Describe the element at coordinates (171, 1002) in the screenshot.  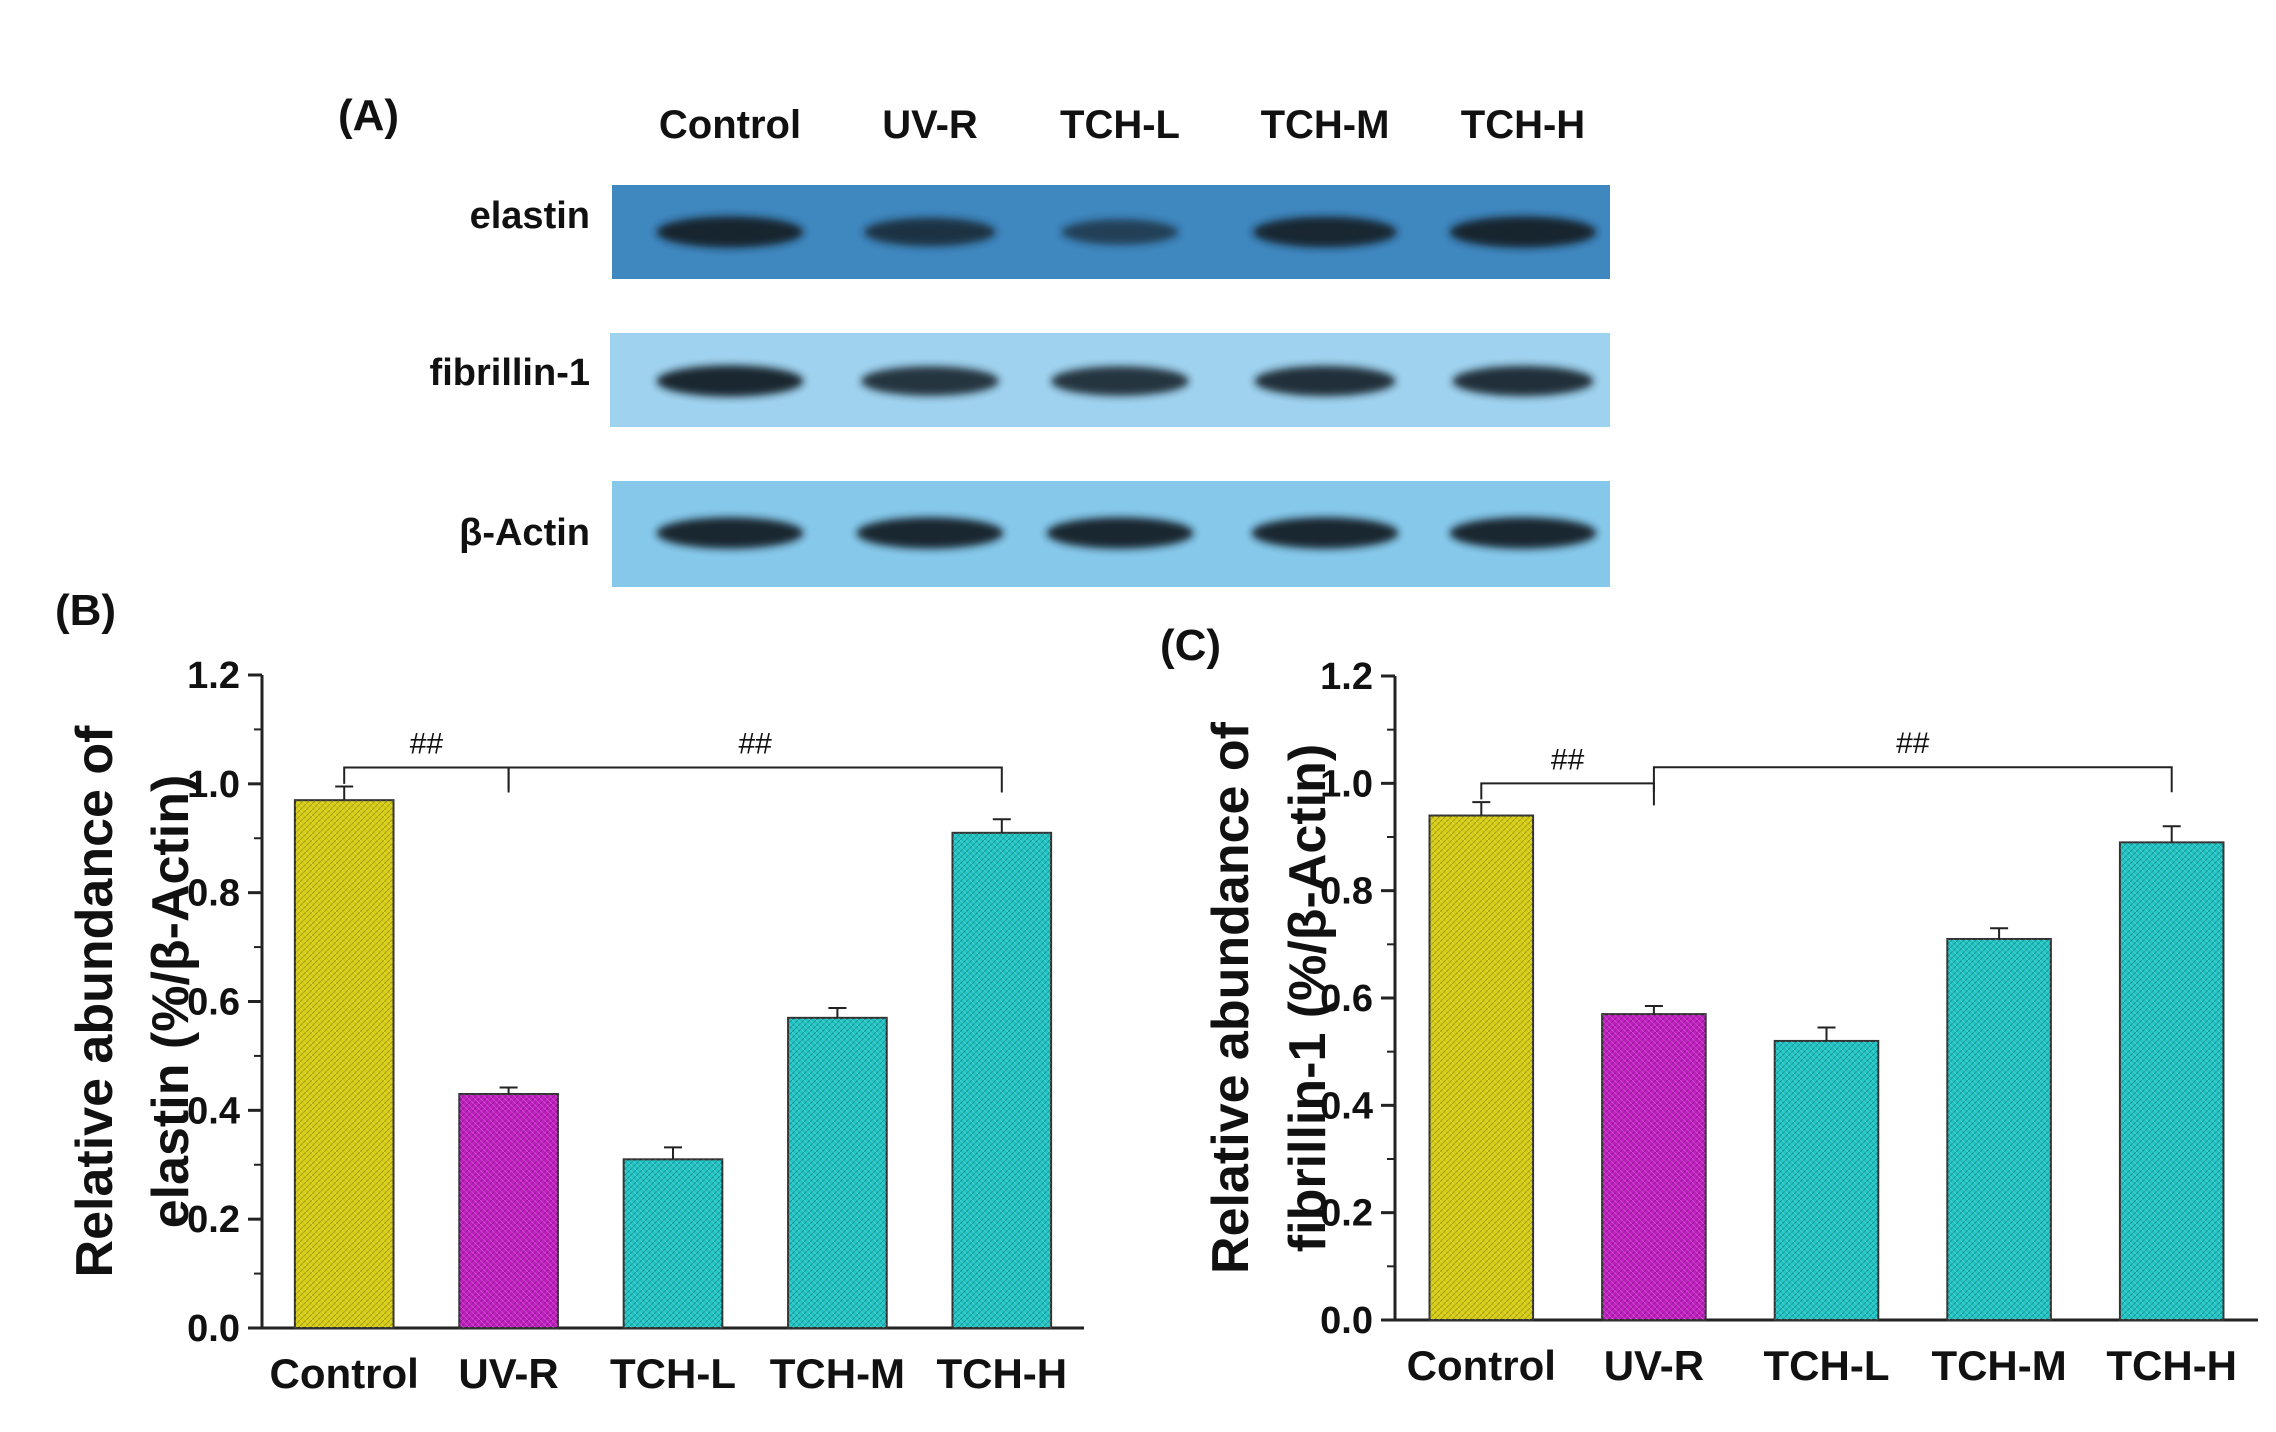
I see `y-axis-title-line2: elastin (%/β-Actin)` at that location.